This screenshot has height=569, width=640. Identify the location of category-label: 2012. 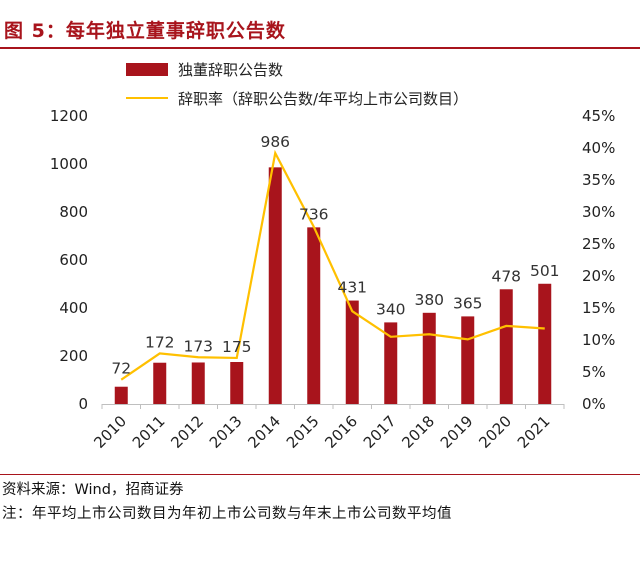
(187, 432).